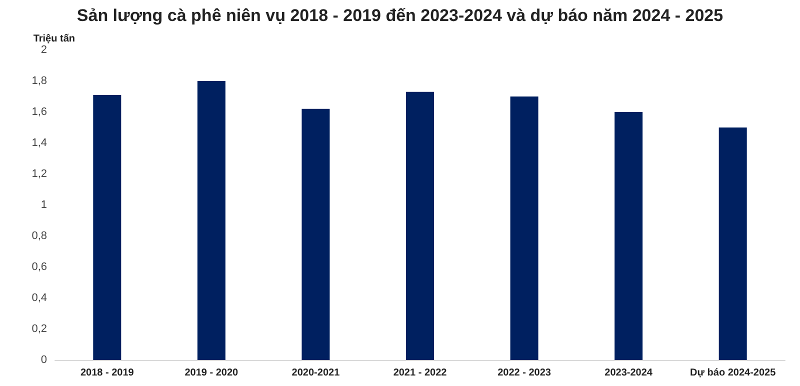 The height and width of the screenshot is (386, 800). I want to click on y-tick-label: 0, so click(43, 360).